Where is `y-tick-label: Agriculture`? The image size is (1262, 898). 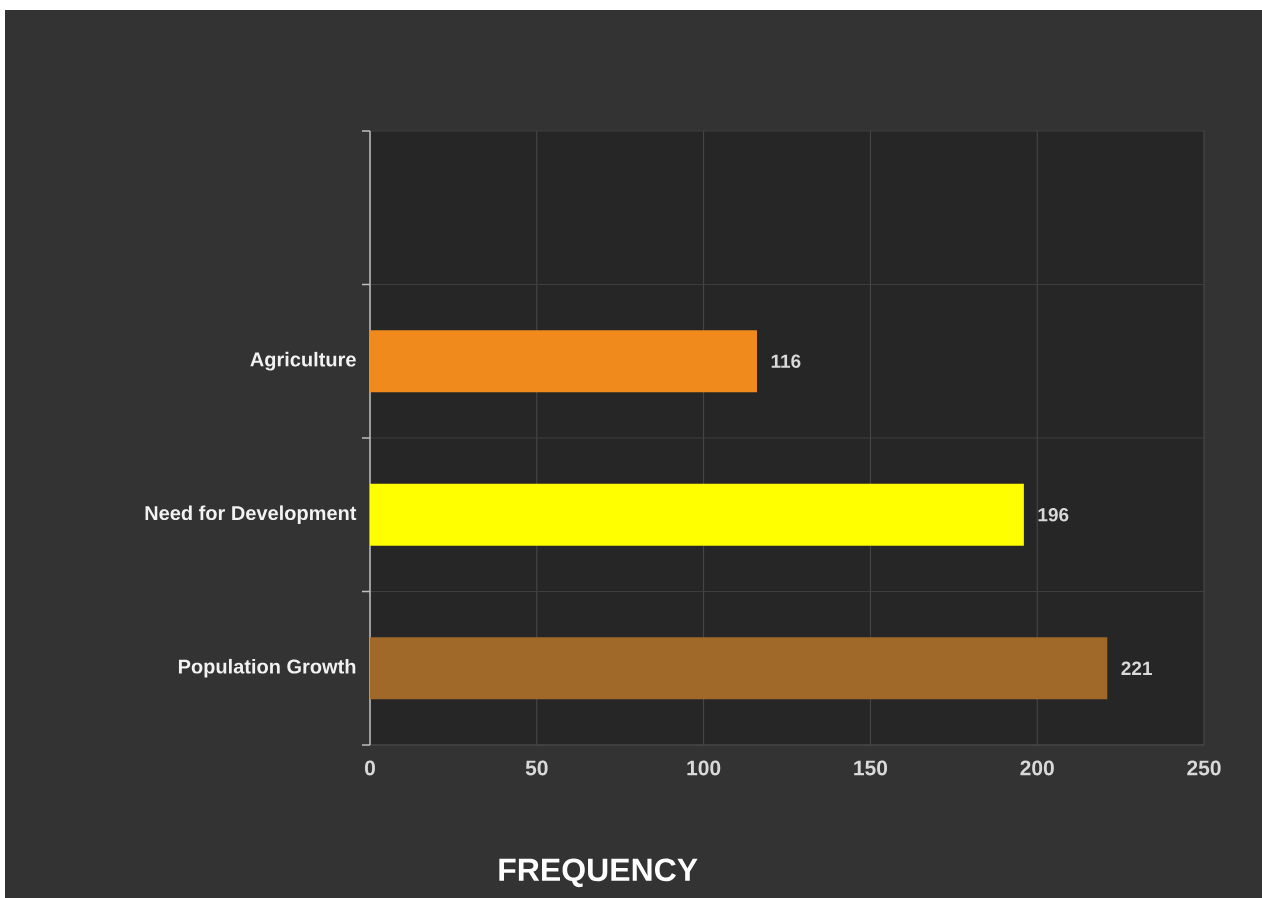
y-tick-label: Agriculture is located at coordinates (303, 361).